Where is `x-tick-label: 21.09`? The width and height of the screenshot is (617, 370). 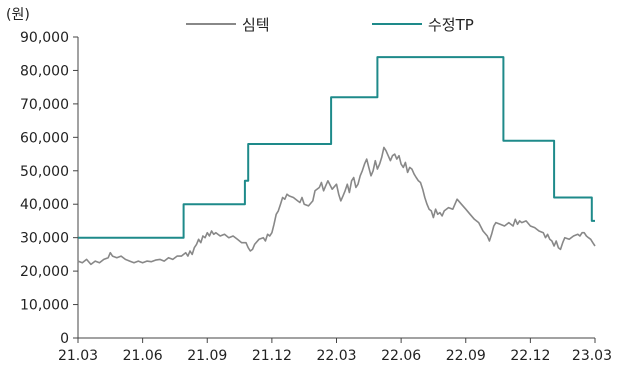 x-tick-label: 21.09 is located at coordinates (207, 356).